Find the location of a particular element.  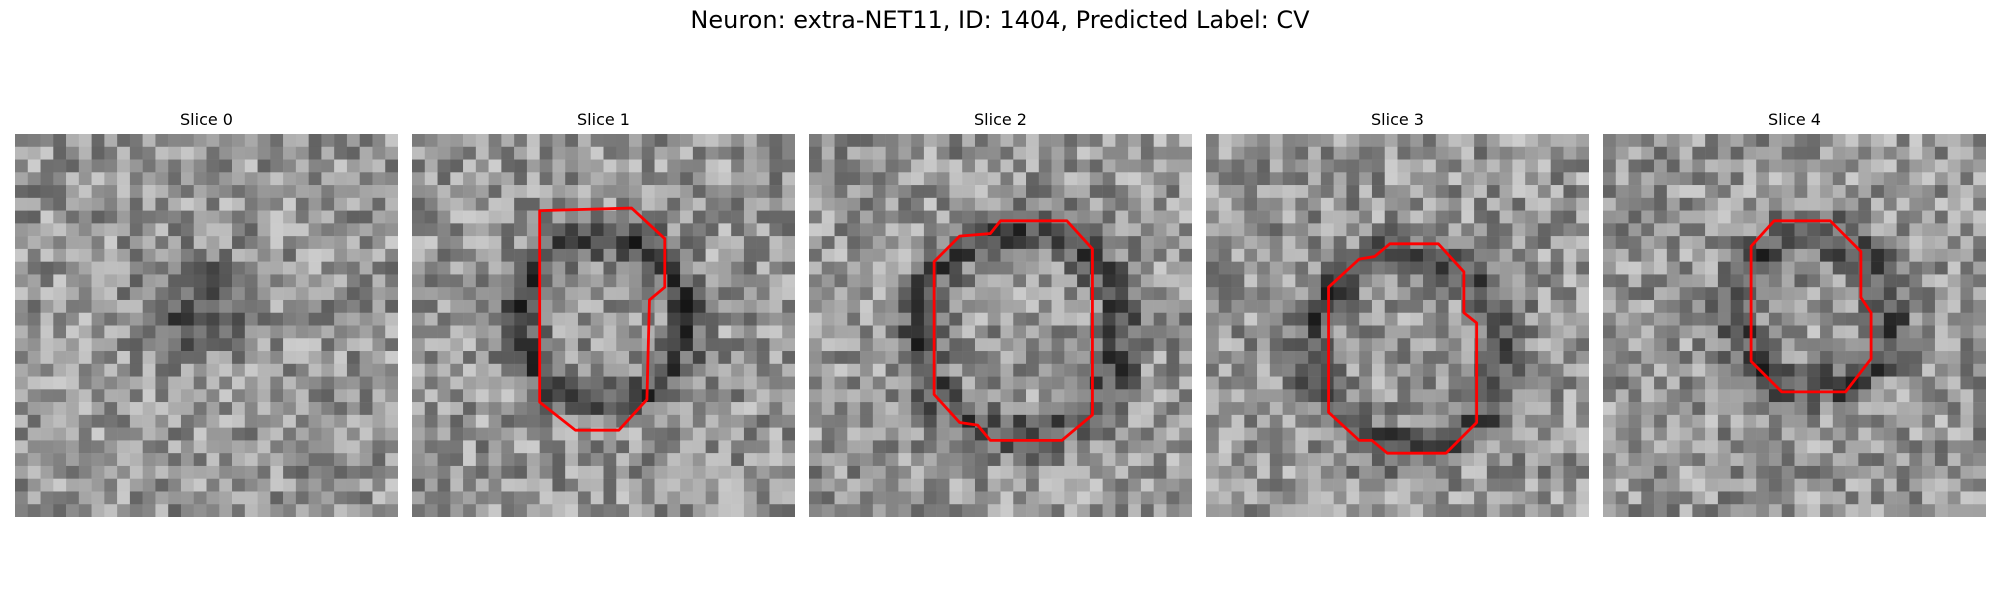

slice-panel-2: Slice 2 is located at coordinates (1000, 312).